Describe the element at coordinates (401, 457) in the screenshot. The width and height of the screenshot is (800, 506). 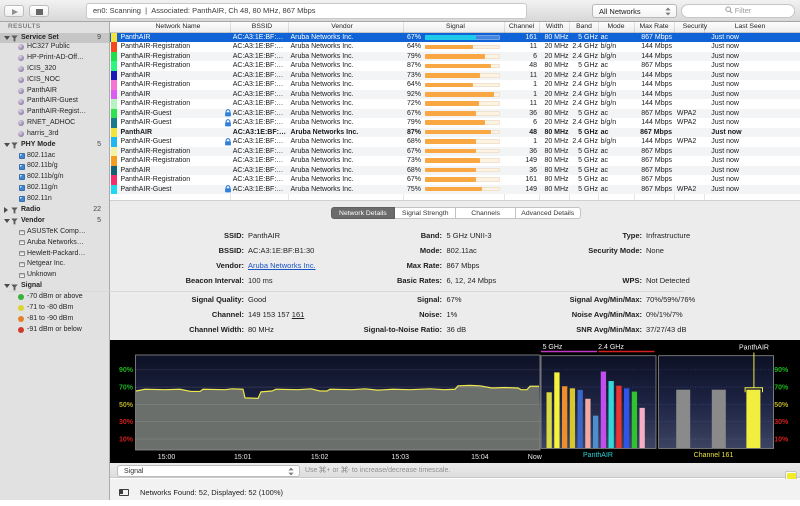
I see `svg-text: 15:03` at that location.